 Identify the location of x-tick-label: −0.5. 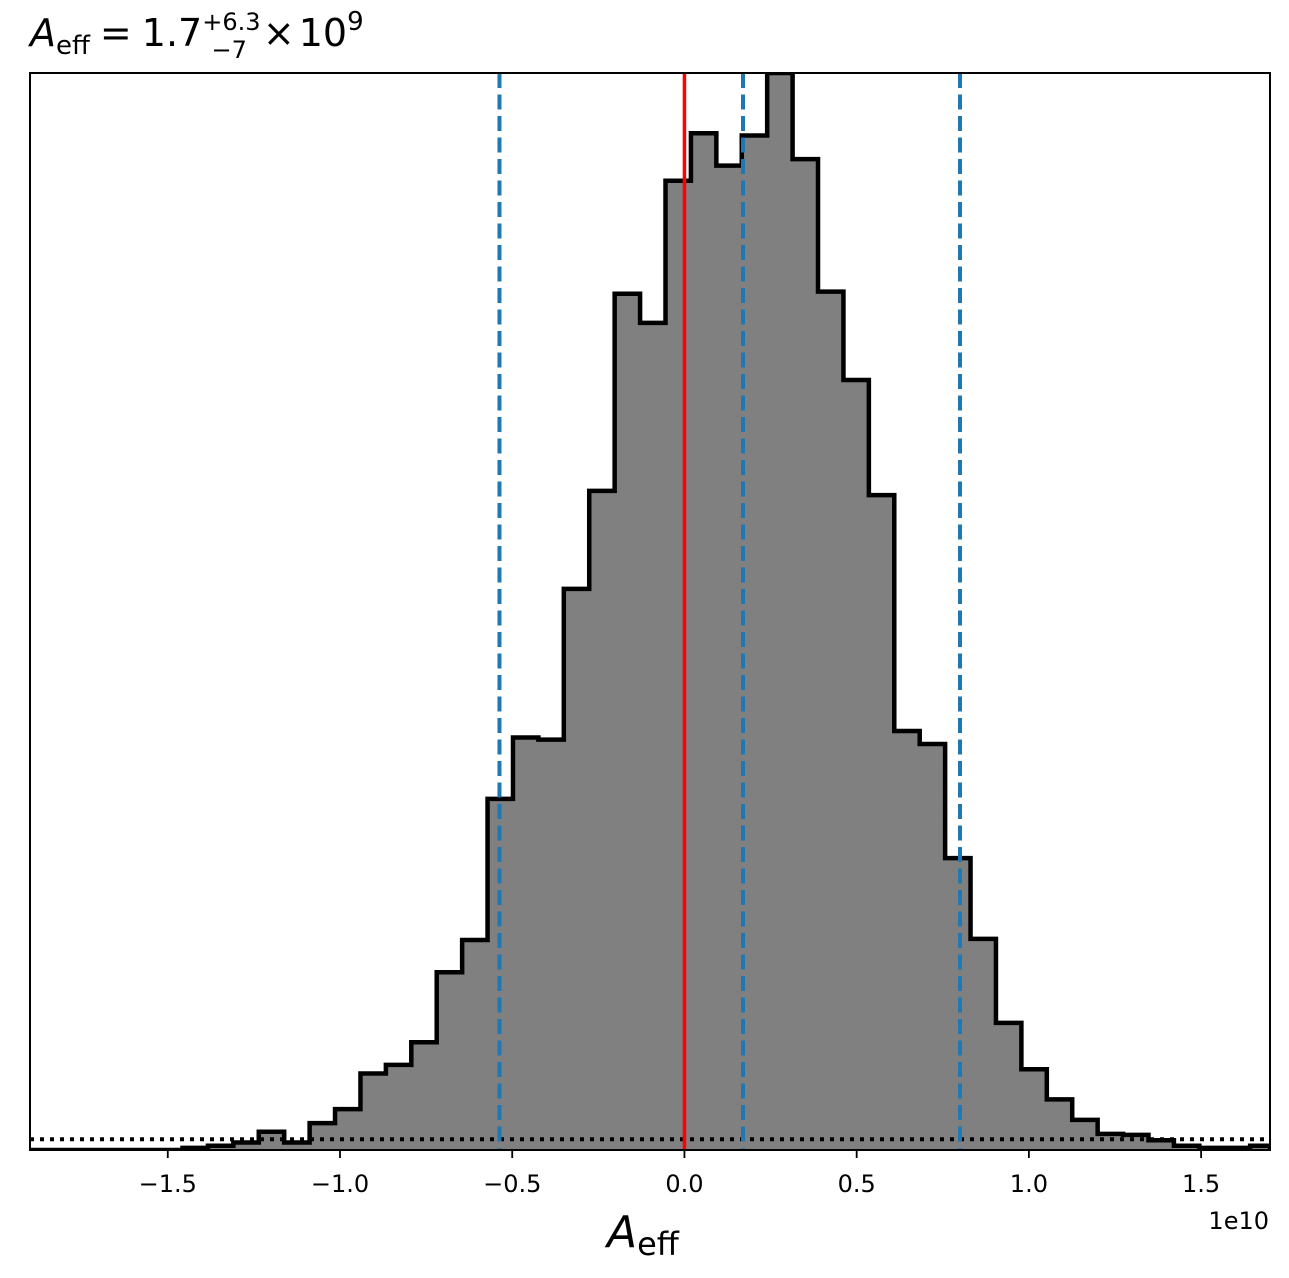
(512, 1184).